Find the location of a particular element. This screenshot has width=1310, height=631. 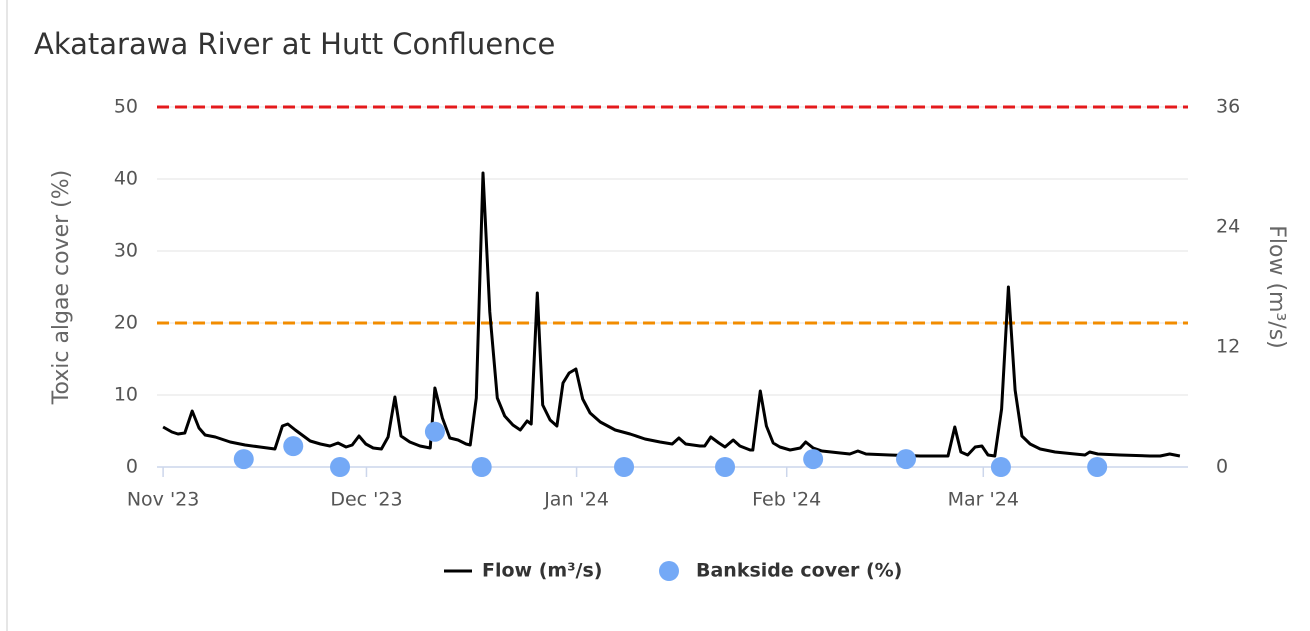

legend-label: Bankside cover (%) is located at coordinates (799, 571).